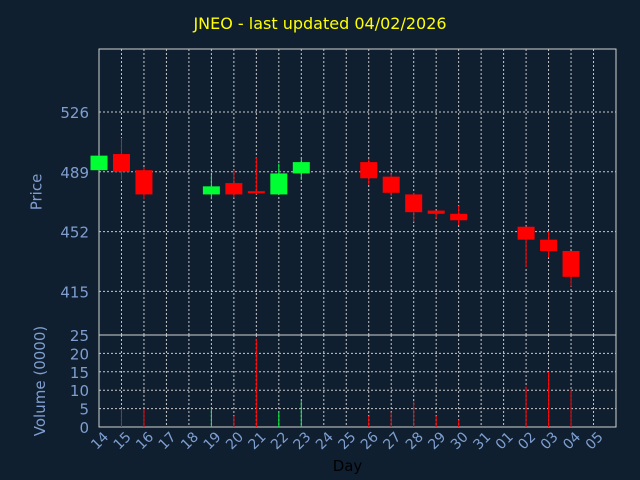 The height and width of the screenshot is (480, 640). Describe the element at coordinates (347, 466) in the screenshot. I see `day-axis-label: Day` at that location.